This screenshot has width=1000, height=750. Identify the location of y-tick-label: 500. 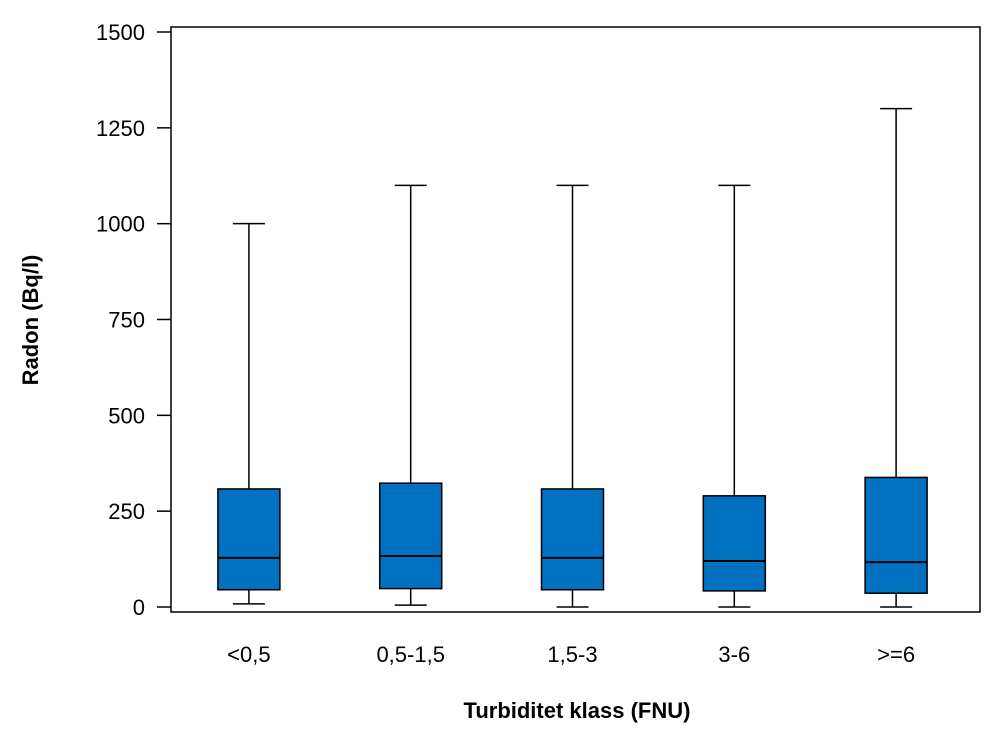
(126, 415).